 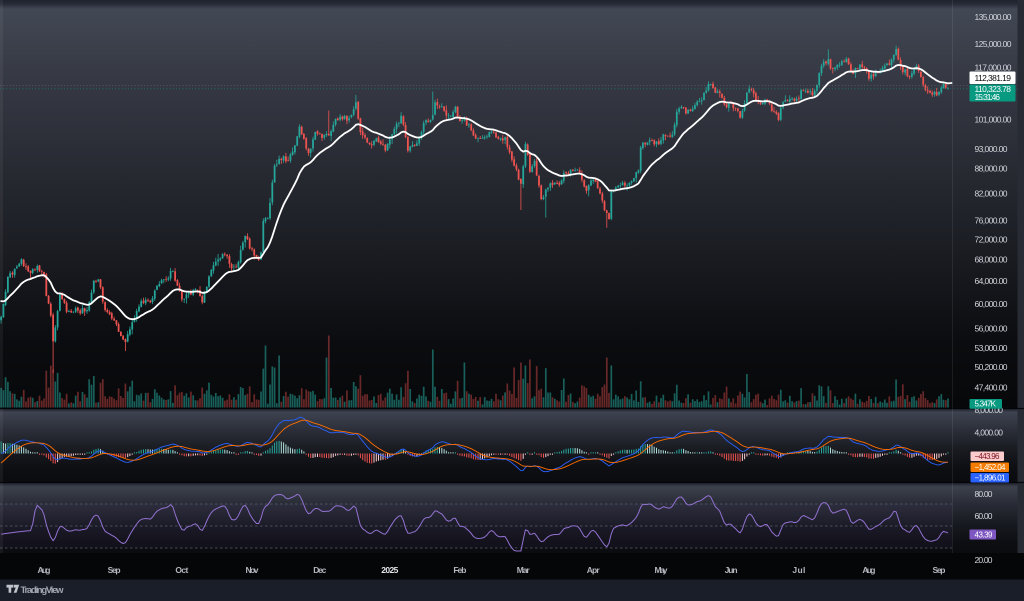 What do you see at coordinates (798, 570) in the screenshot?
I see `svg-text: Jul` at bounding box center [798, 570].